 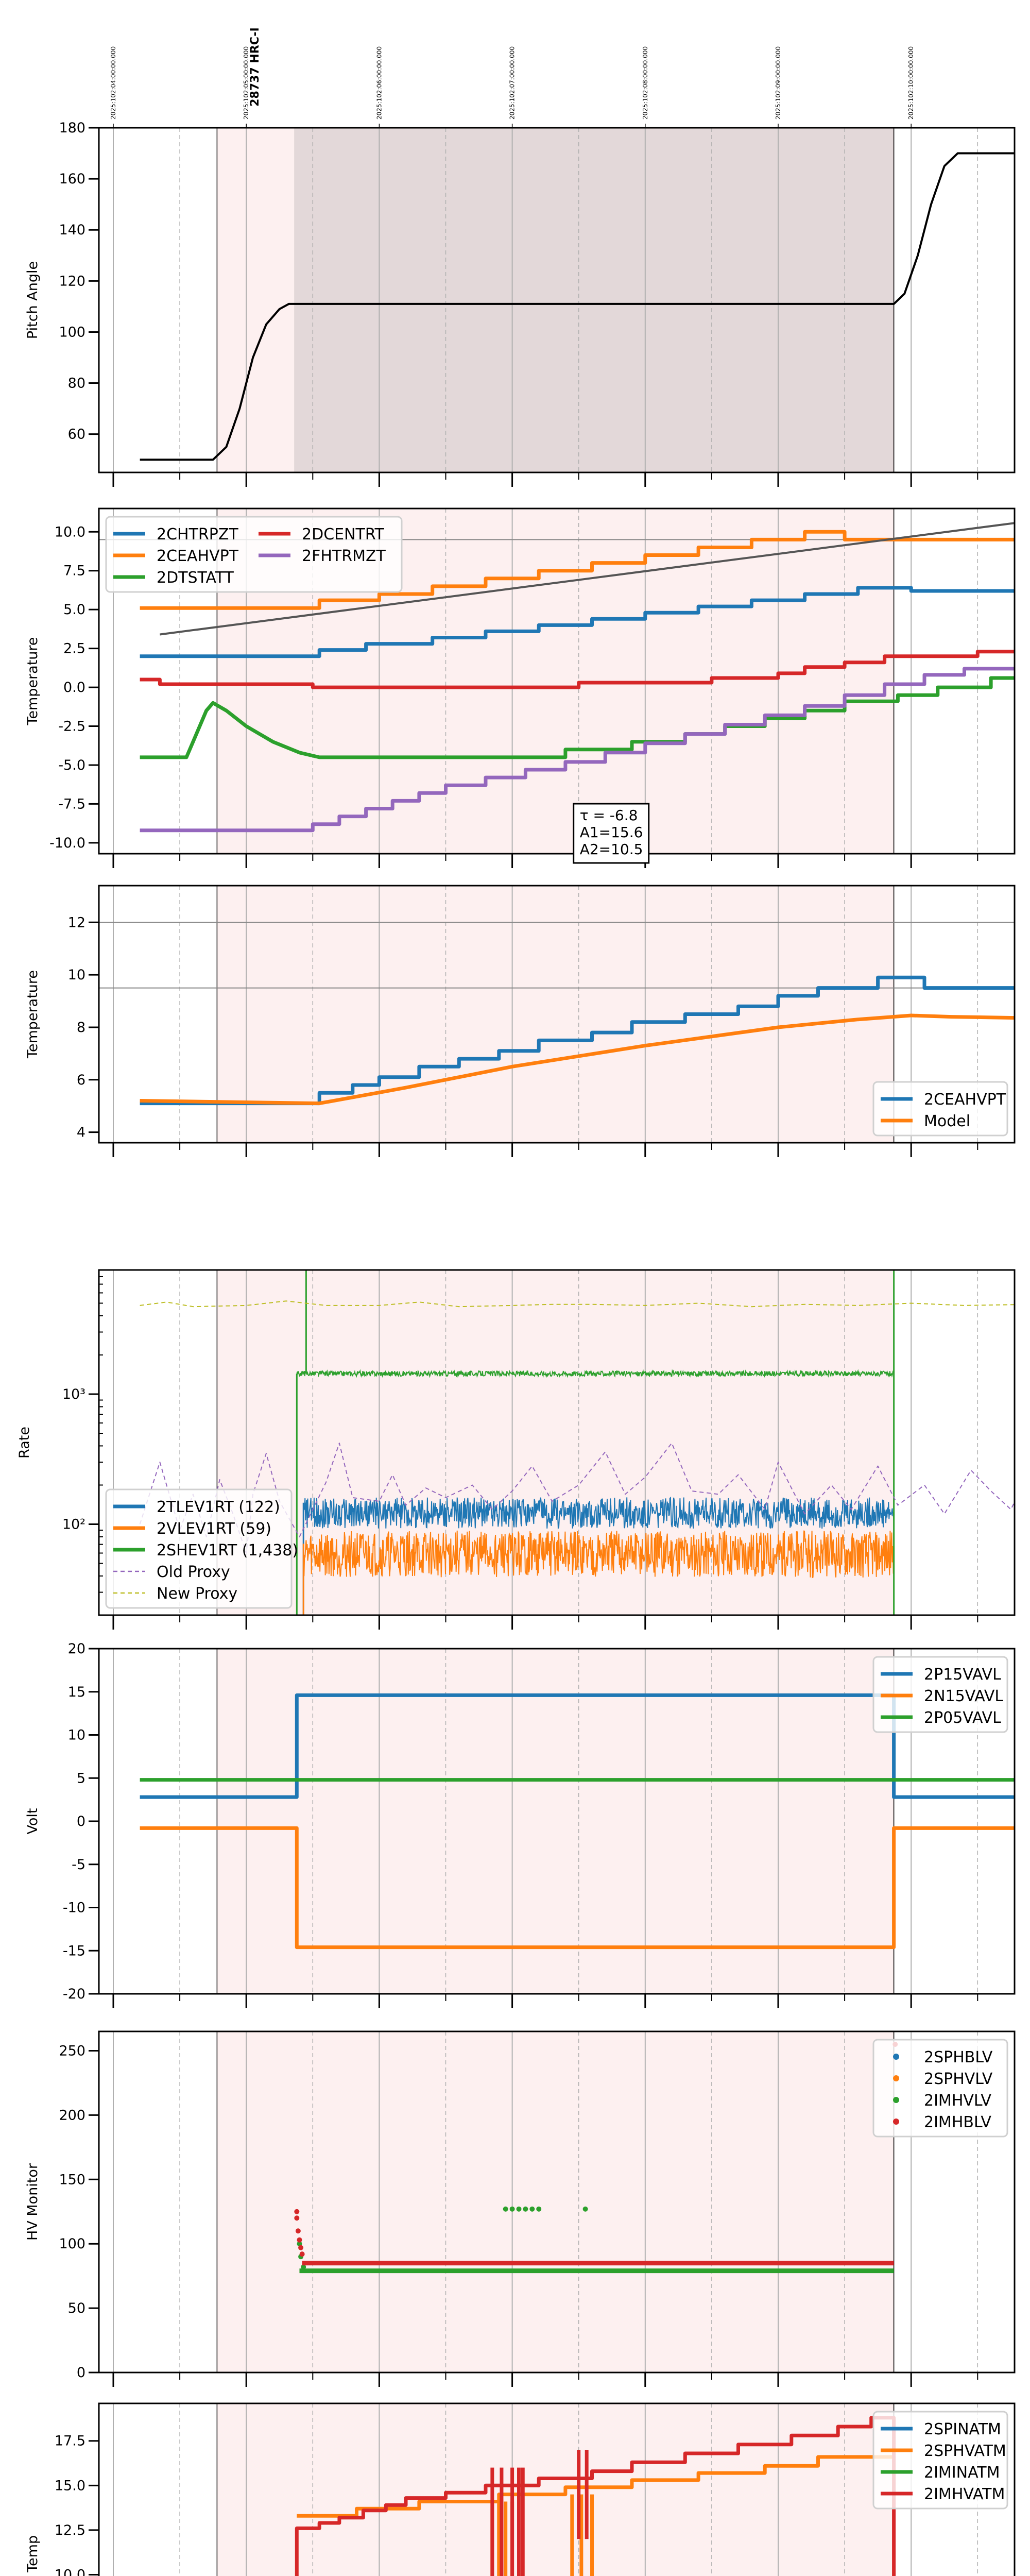 I want to click on top-time-label: 2025:102:10:00:00.000, so click(x=911, y=83).